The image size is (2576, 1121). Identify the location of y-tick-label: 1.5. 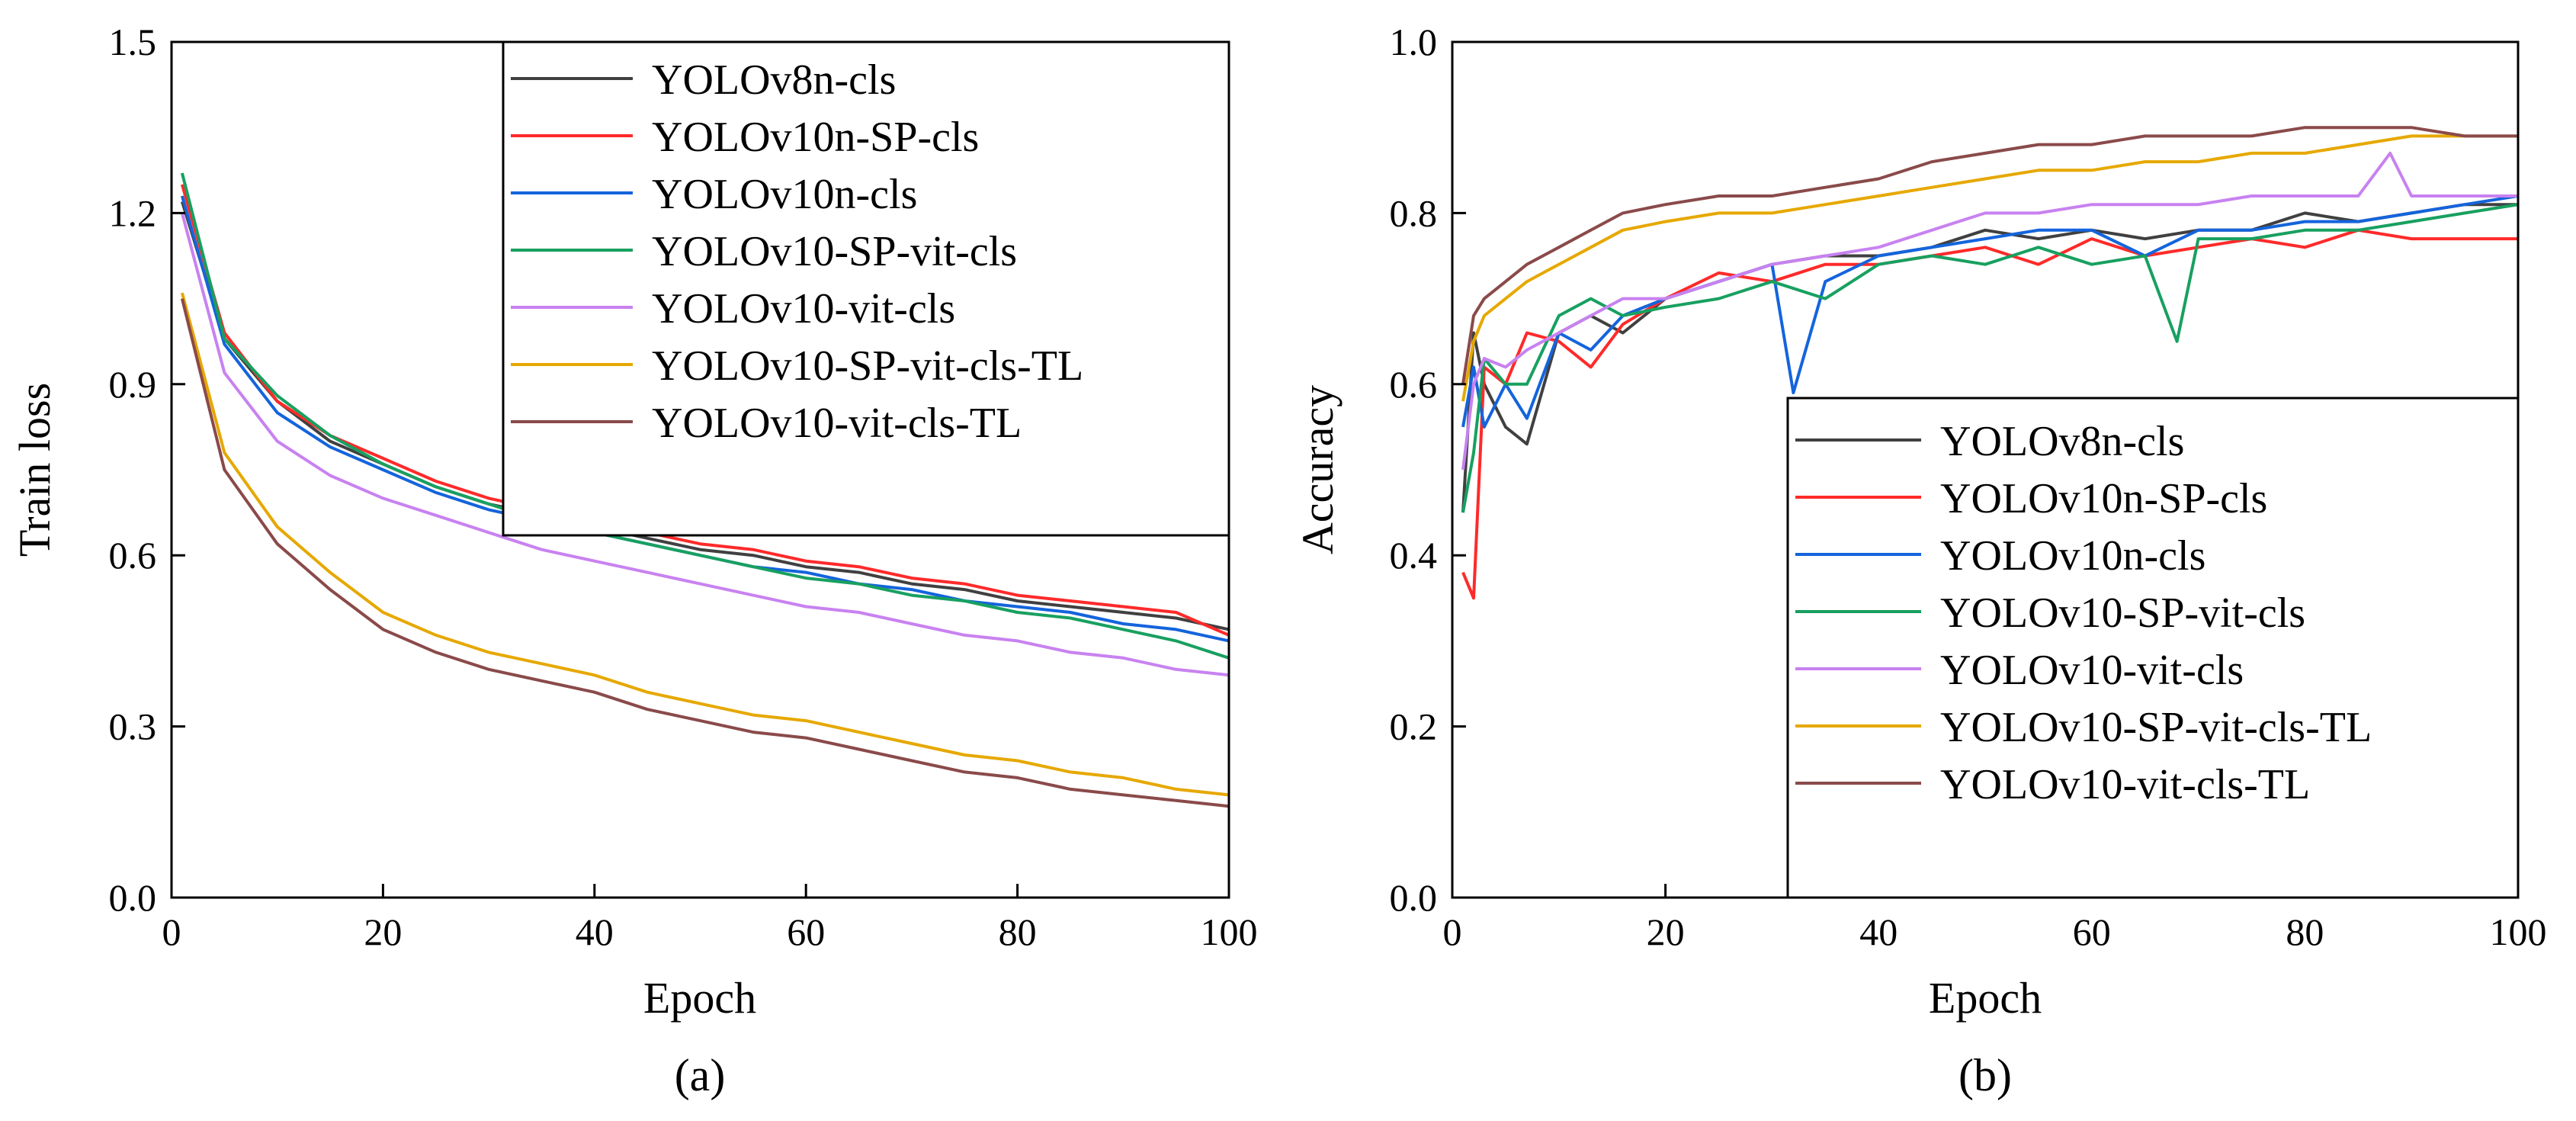
(133, 42).